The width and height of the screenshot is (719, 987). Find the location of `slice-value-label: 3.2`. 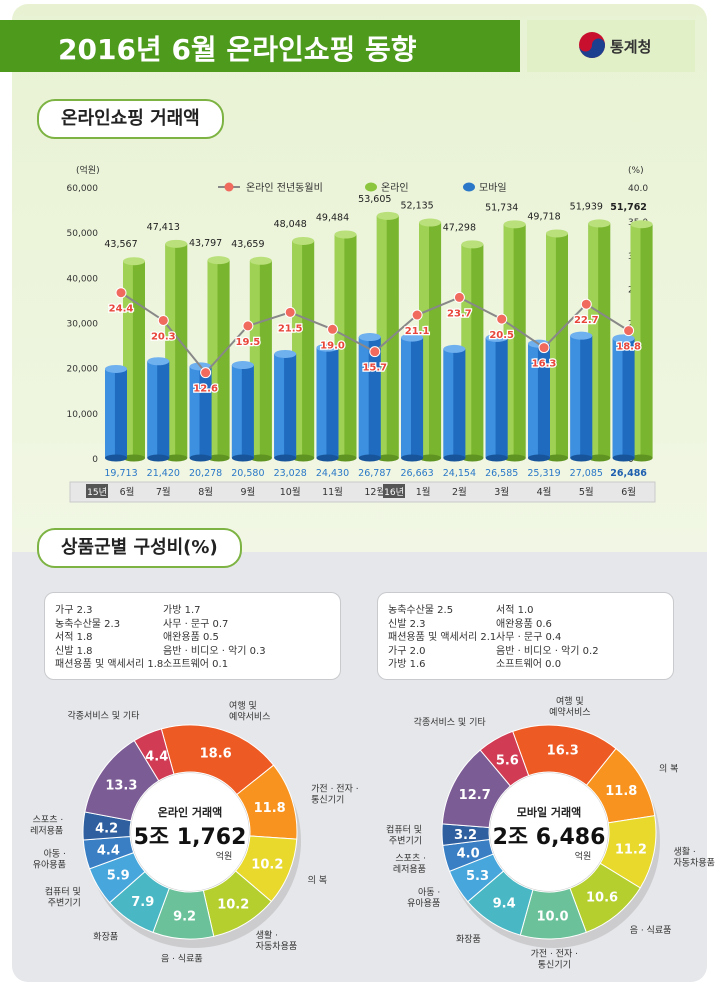

slice-value-label: 3.2 is located at coordinates (465, 835).